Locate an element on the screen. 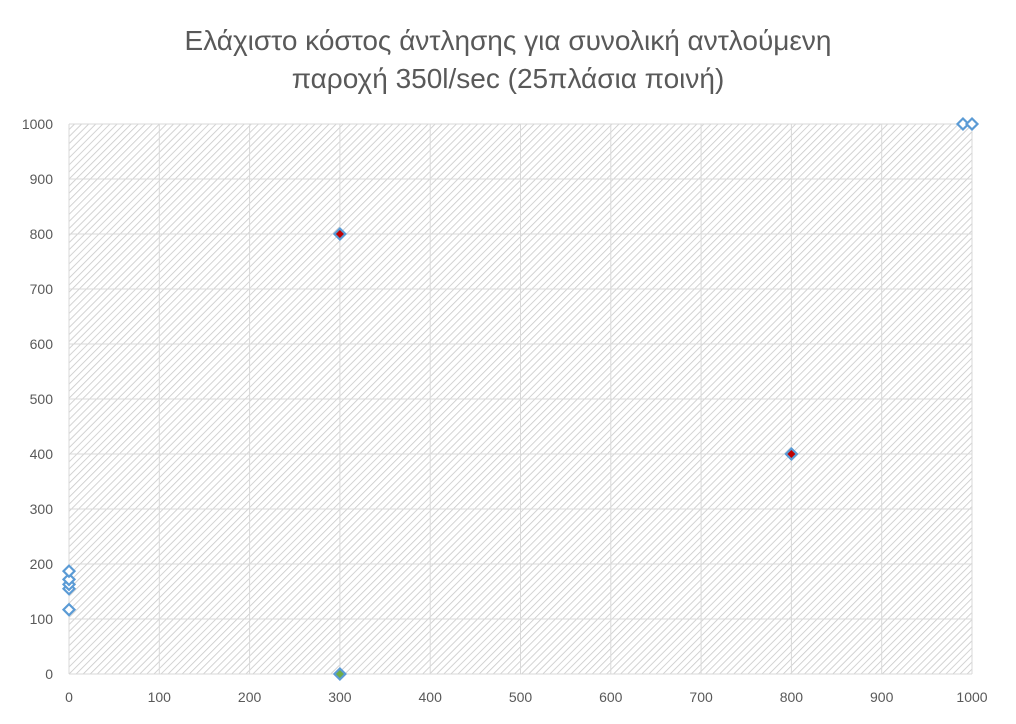 The image size is (1016, 724). y-tick-label: 900 is located at coordinates (42, 179).